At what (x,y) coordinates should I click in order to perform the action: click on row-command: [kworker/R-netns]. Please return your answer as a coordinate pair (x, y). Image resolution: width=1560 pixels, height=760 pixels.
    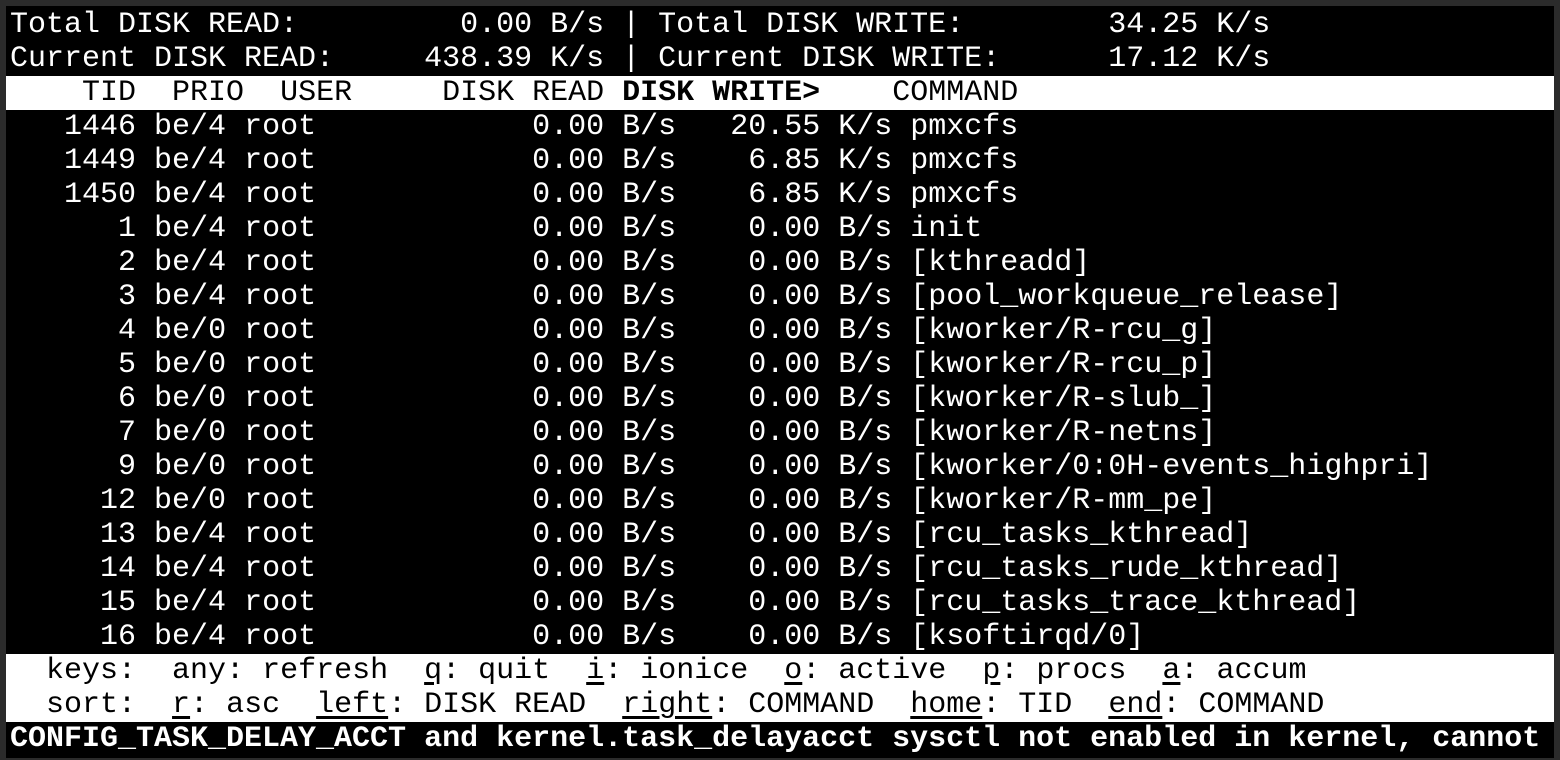
    Looking at the image, I should click on (1063, 433).